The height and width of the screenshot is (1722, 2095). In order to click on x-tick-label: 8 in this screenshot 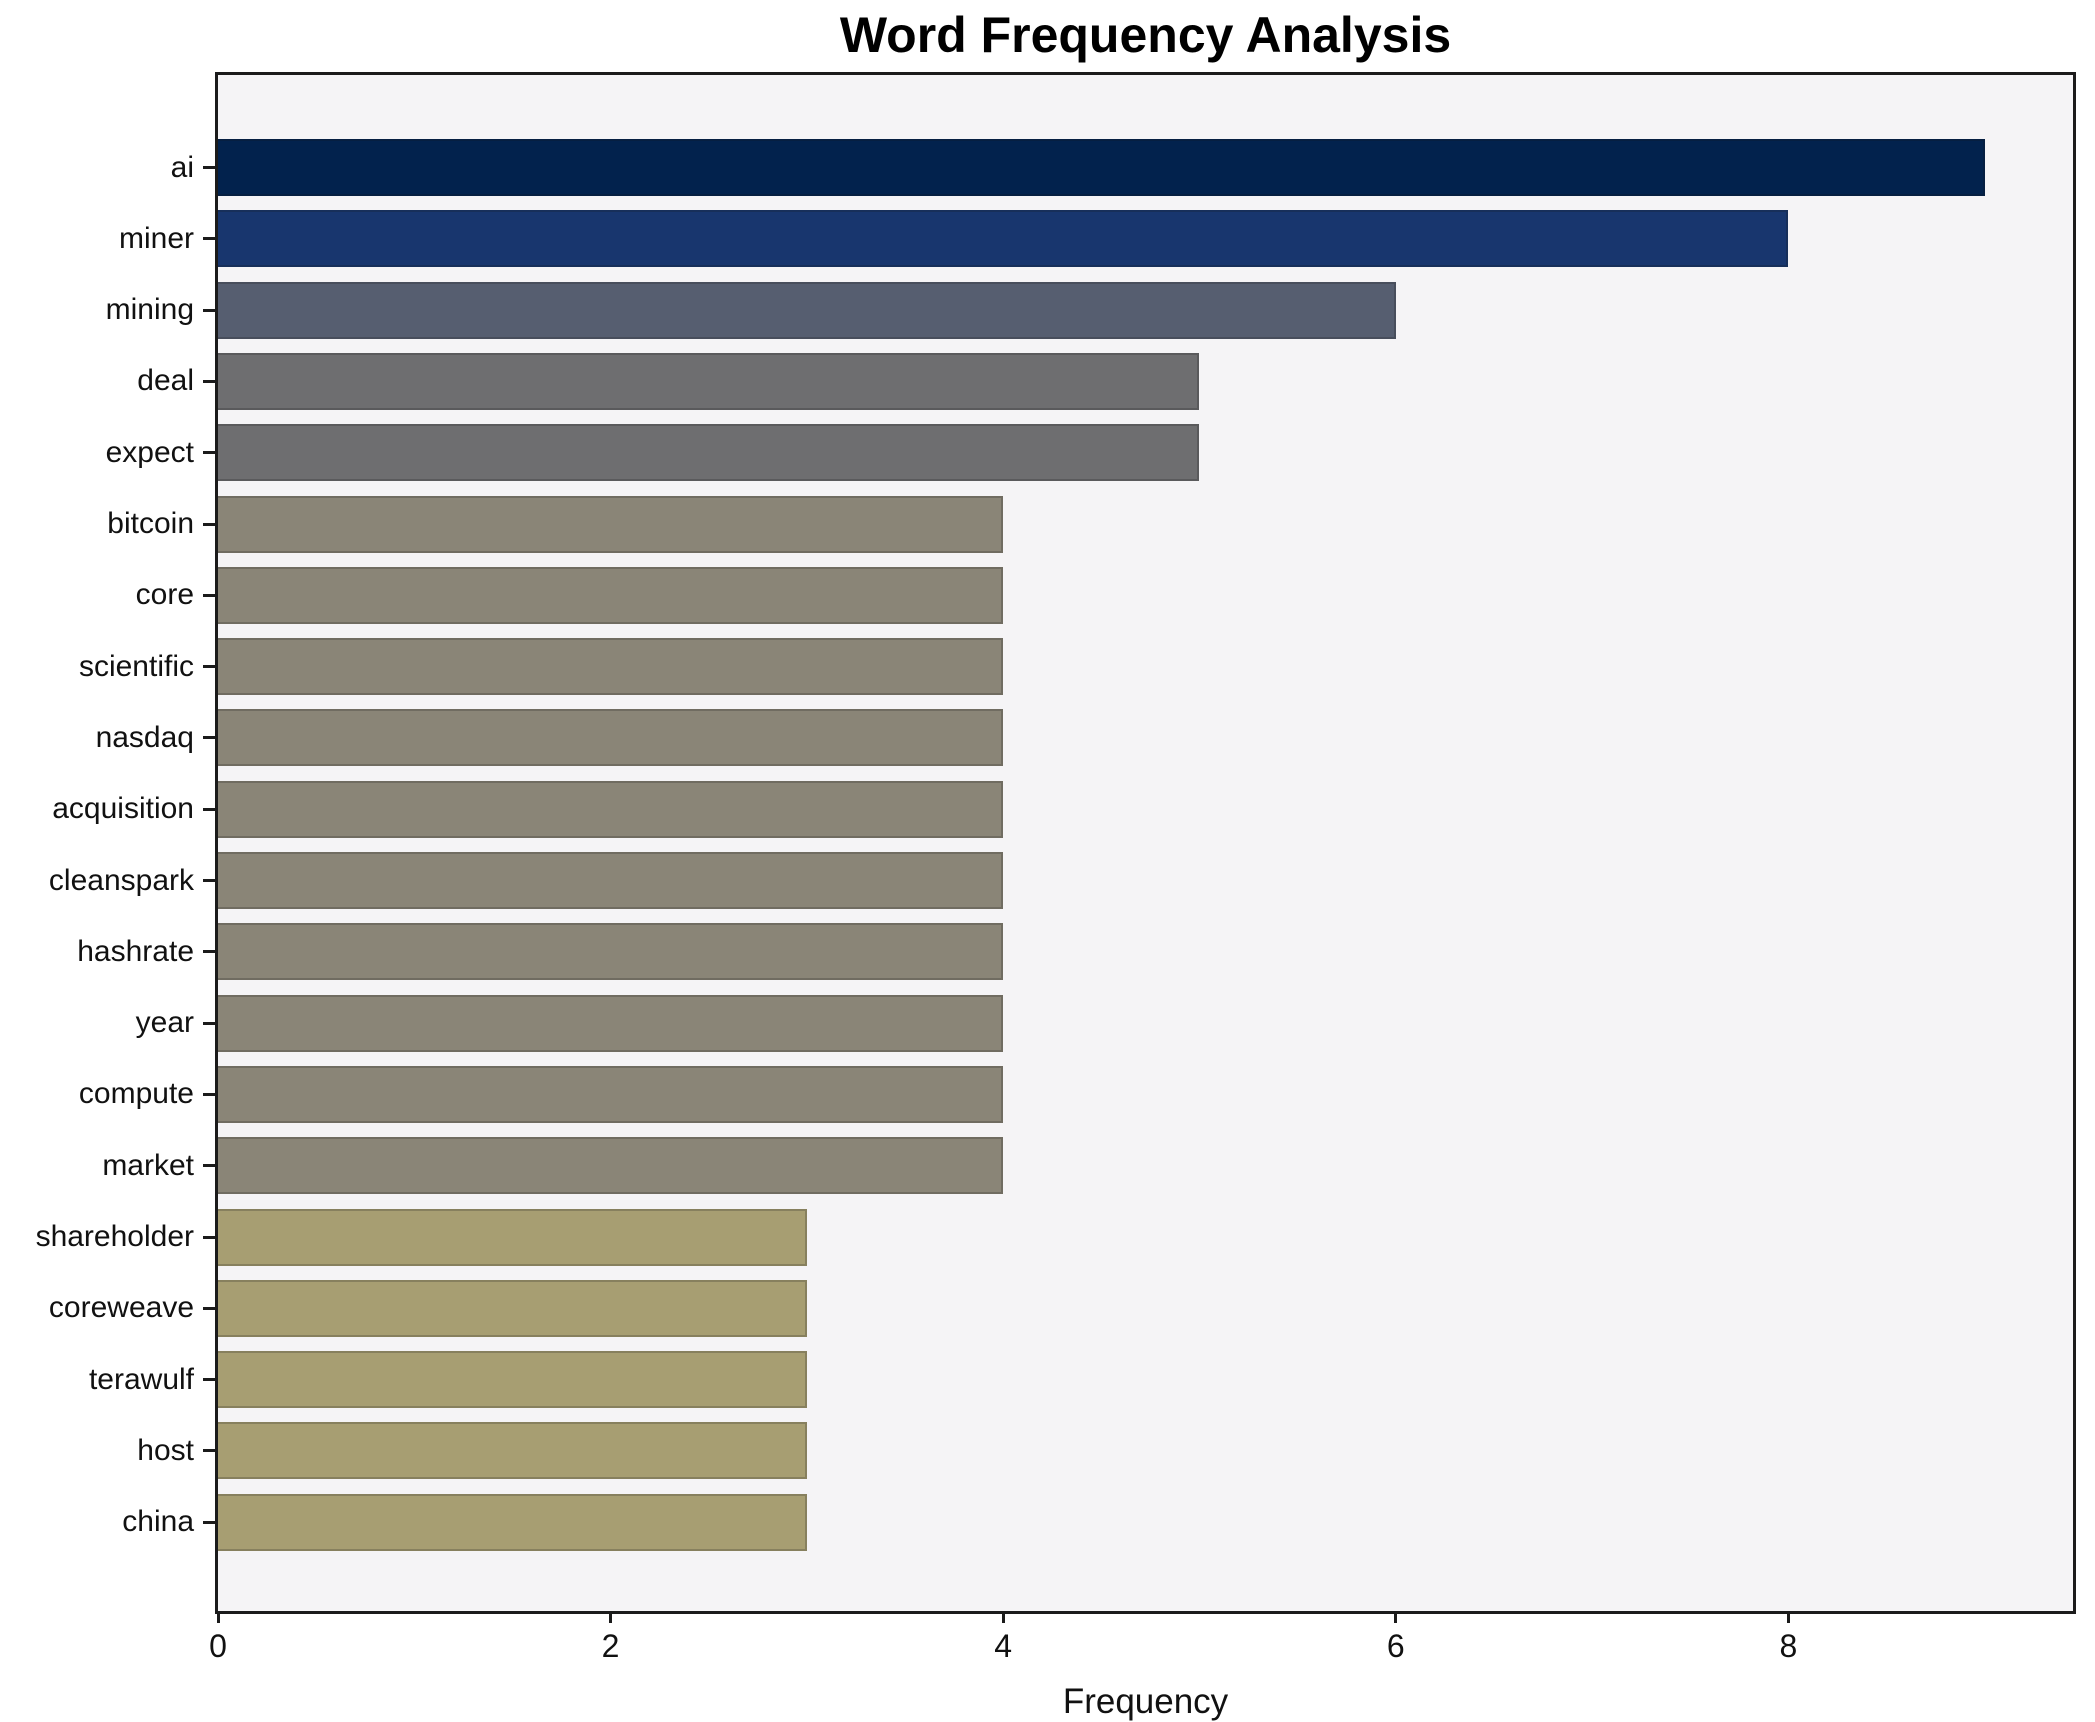, I will do `click(1788, 1646)`.